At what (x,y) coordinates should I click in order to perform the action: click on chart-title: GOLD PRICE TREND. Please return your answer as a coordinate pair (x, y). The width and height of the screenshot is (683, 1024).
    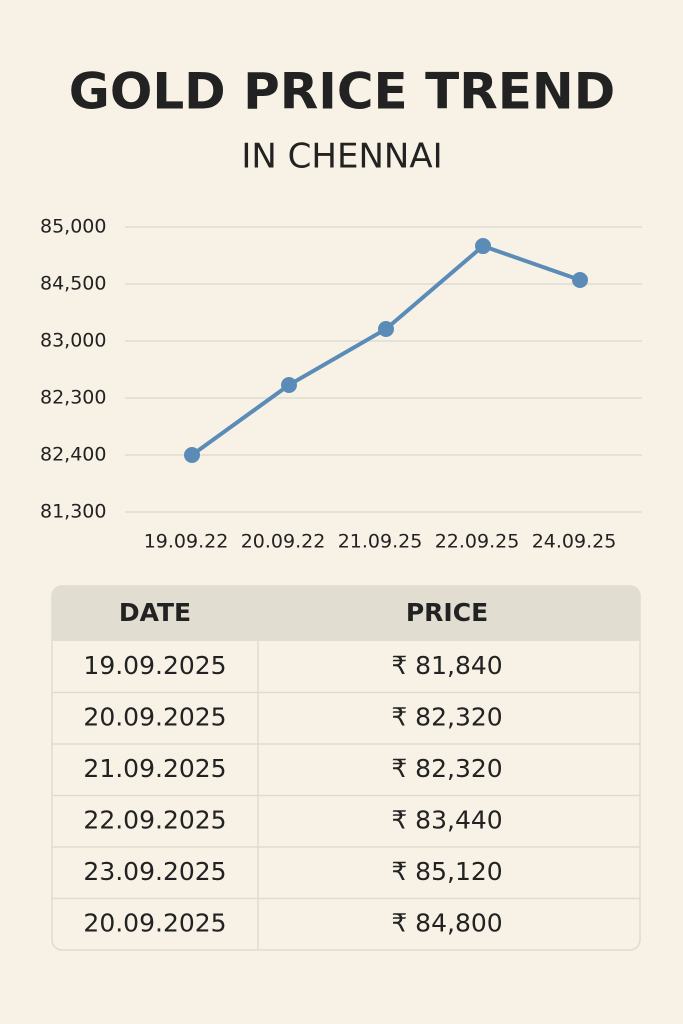
    Looking at the image, I should click on (342, 92).